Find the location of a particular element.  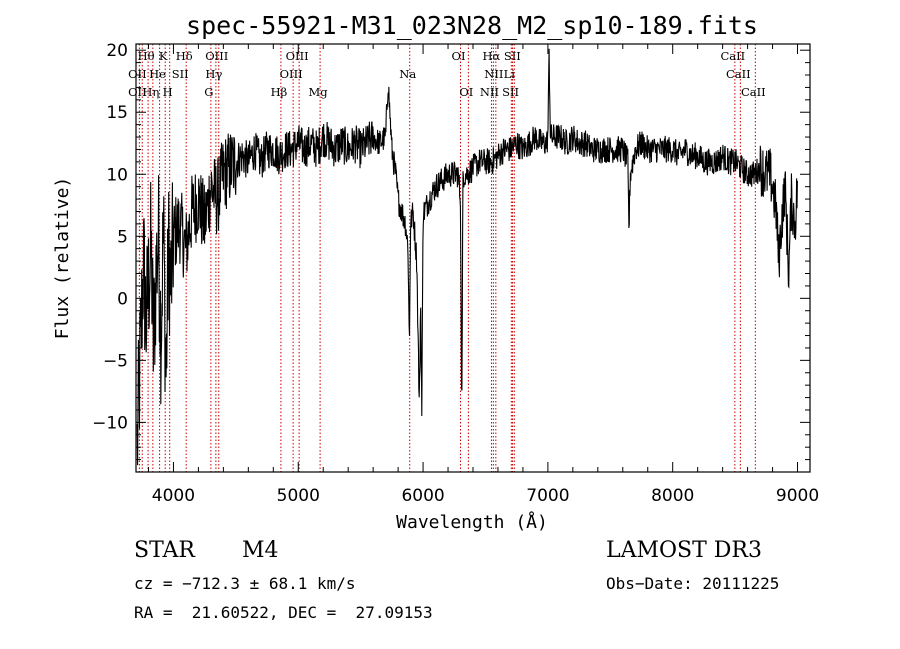

x-tick-label: 5000 is located at coordinates (298, 496).